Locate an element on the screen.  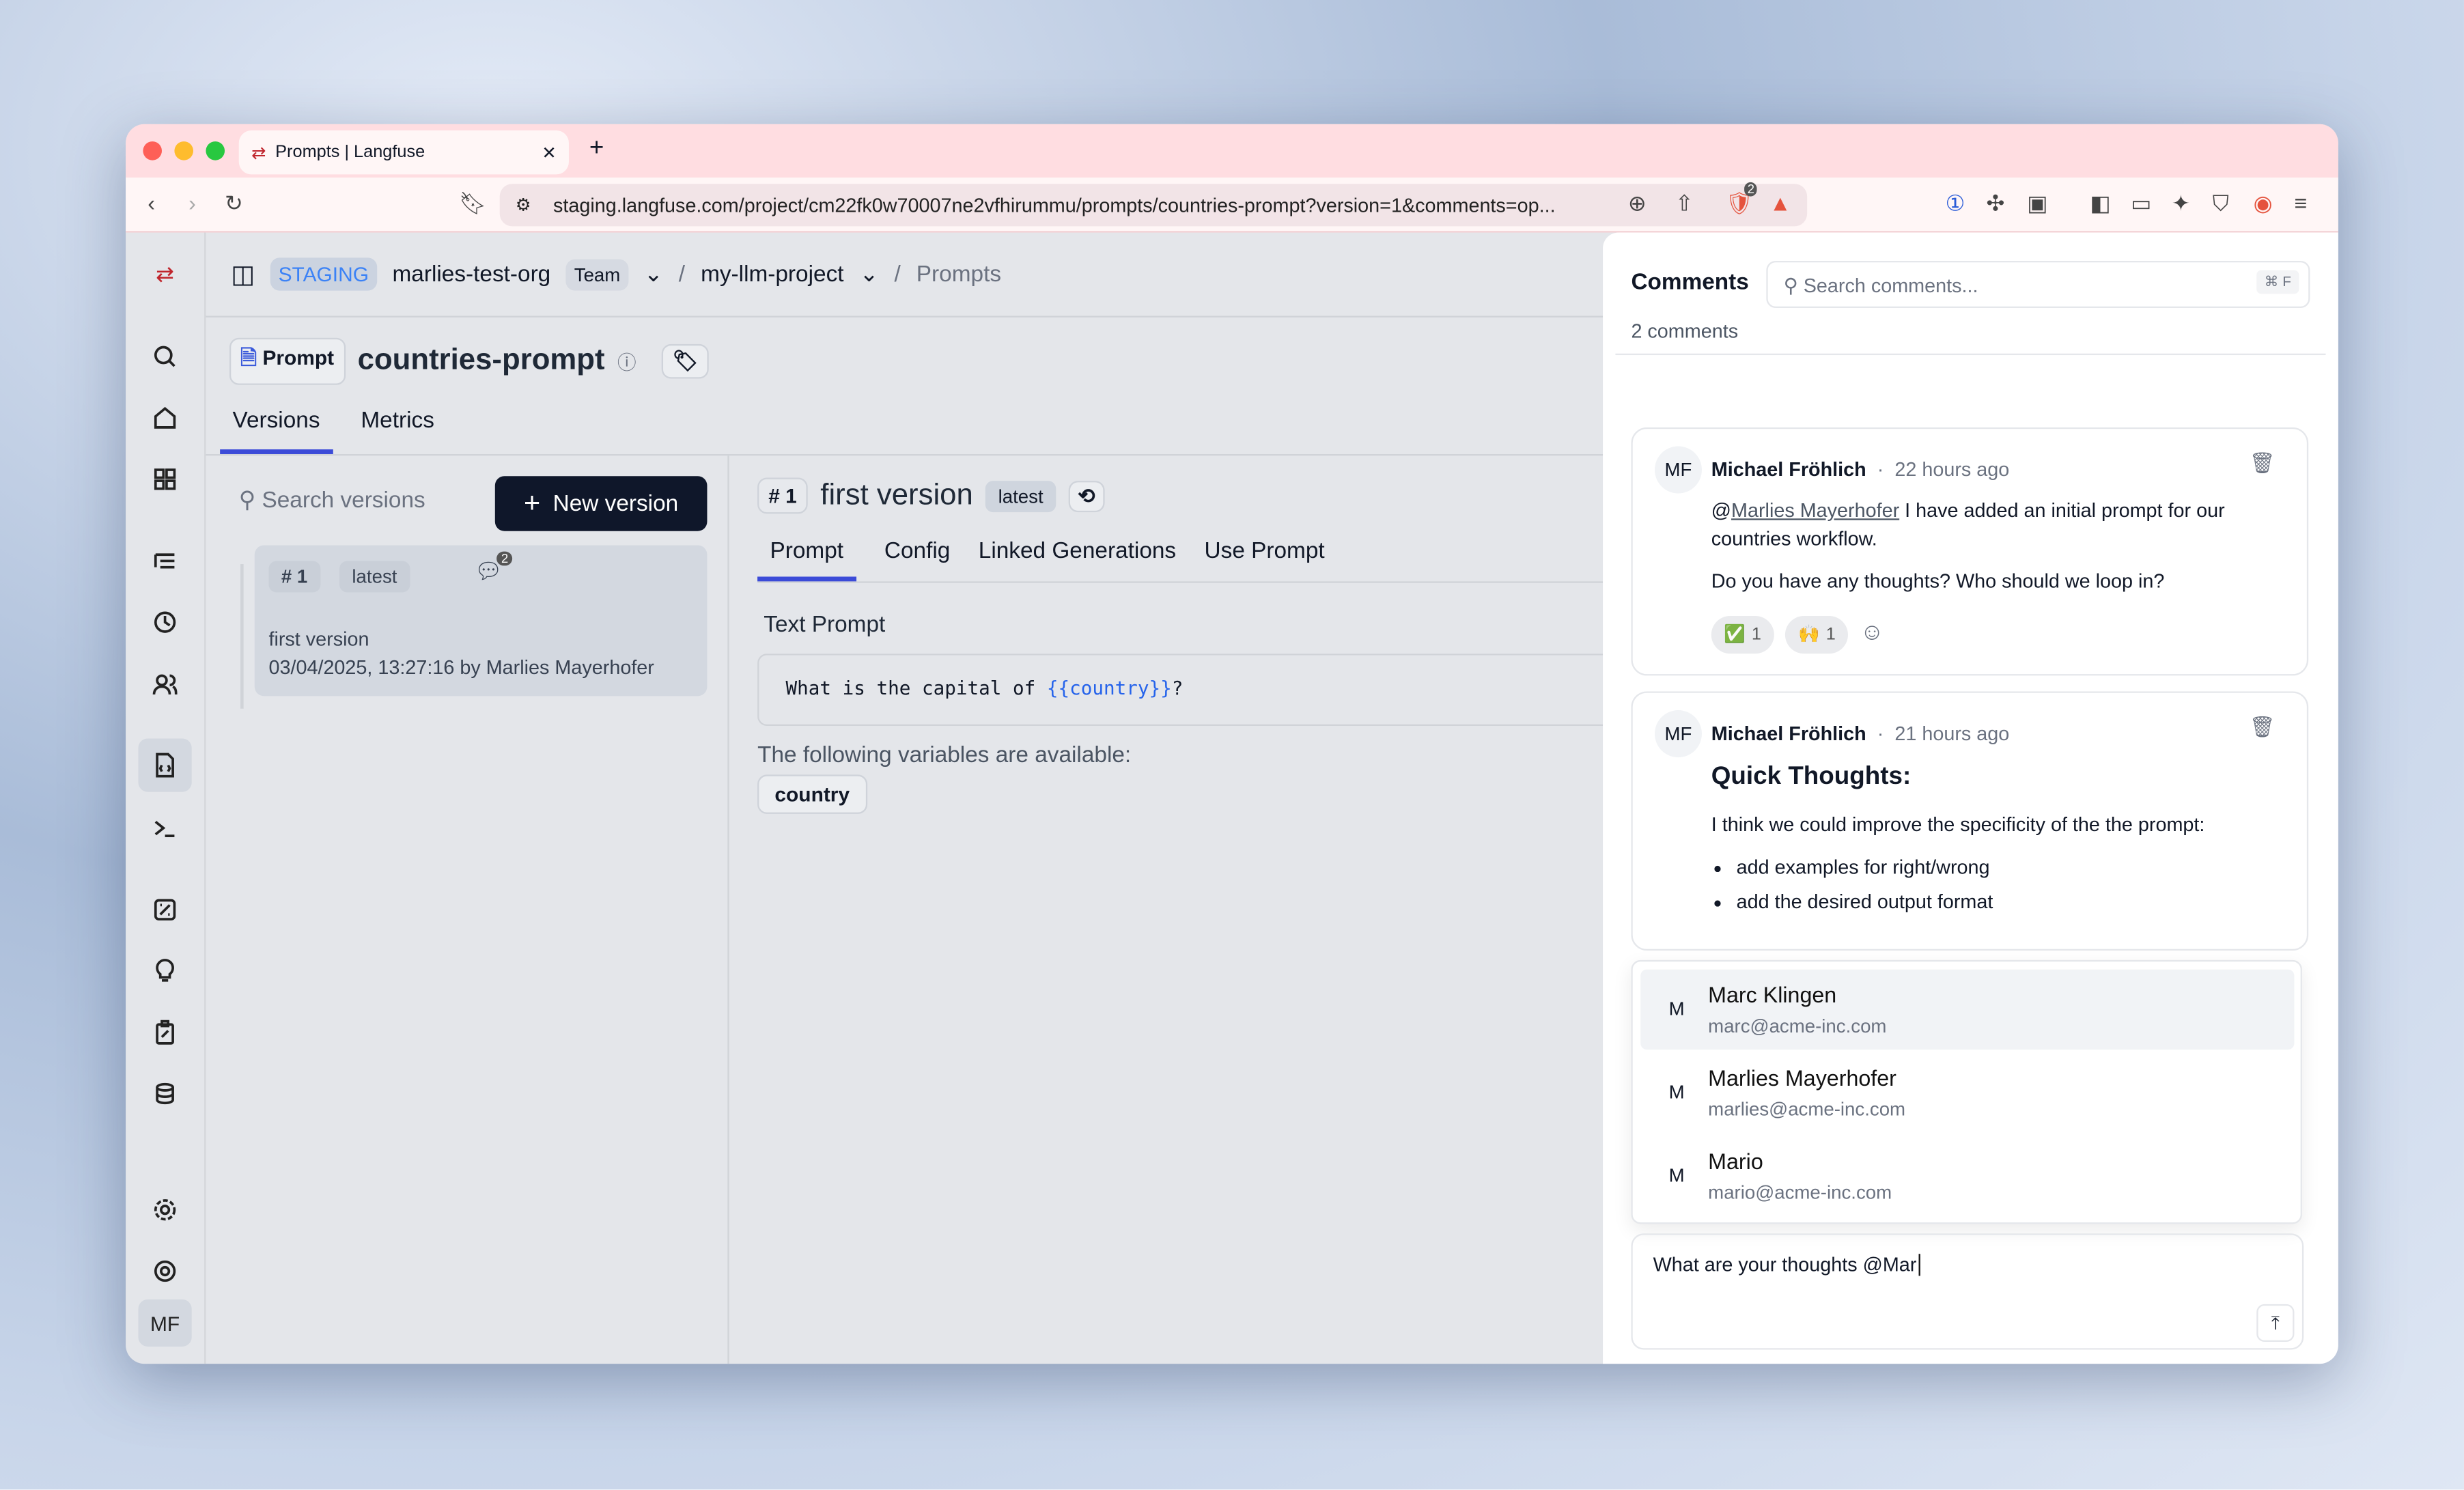
browser-tab: ⇄ Prompts | Langfuse ✕ is located at coordinates (403, 152).